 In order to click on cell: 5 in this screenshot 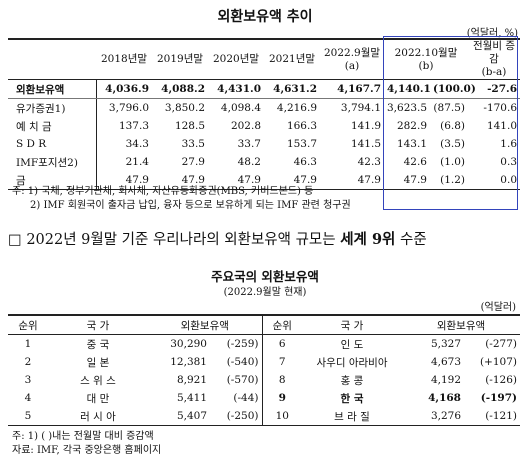, I will do `click(28, 416)`.